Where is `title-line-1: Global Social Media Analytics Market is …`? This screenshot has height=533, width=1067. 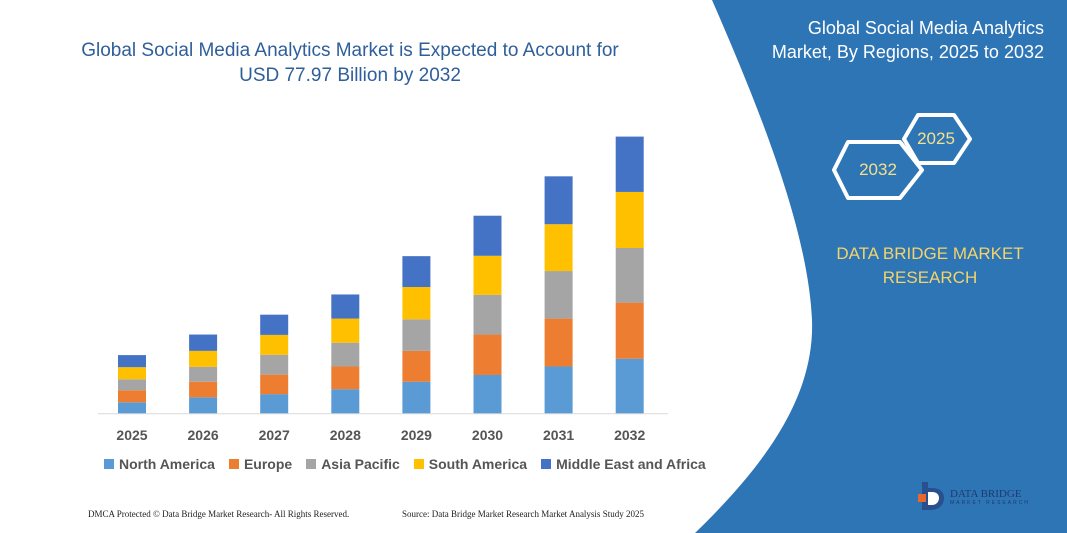 title-line-1: Global Social Media Analytics Market is … is located at coordinates (350, 50).